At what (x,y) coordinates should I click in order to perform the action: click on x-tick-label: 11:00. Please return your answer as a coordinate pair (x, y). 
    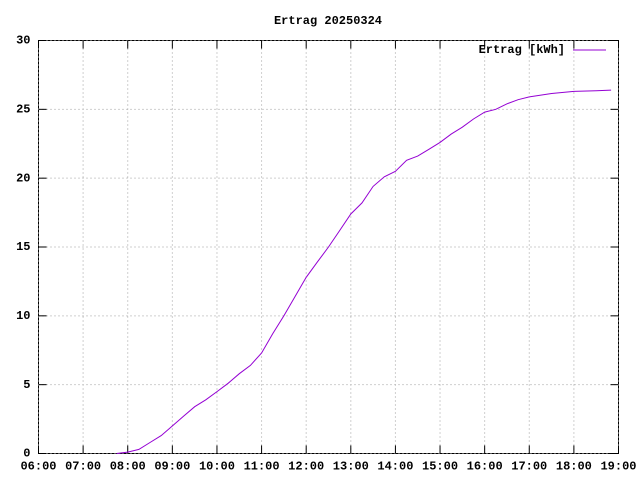
    Looking at the image, I should click on (262, 467).